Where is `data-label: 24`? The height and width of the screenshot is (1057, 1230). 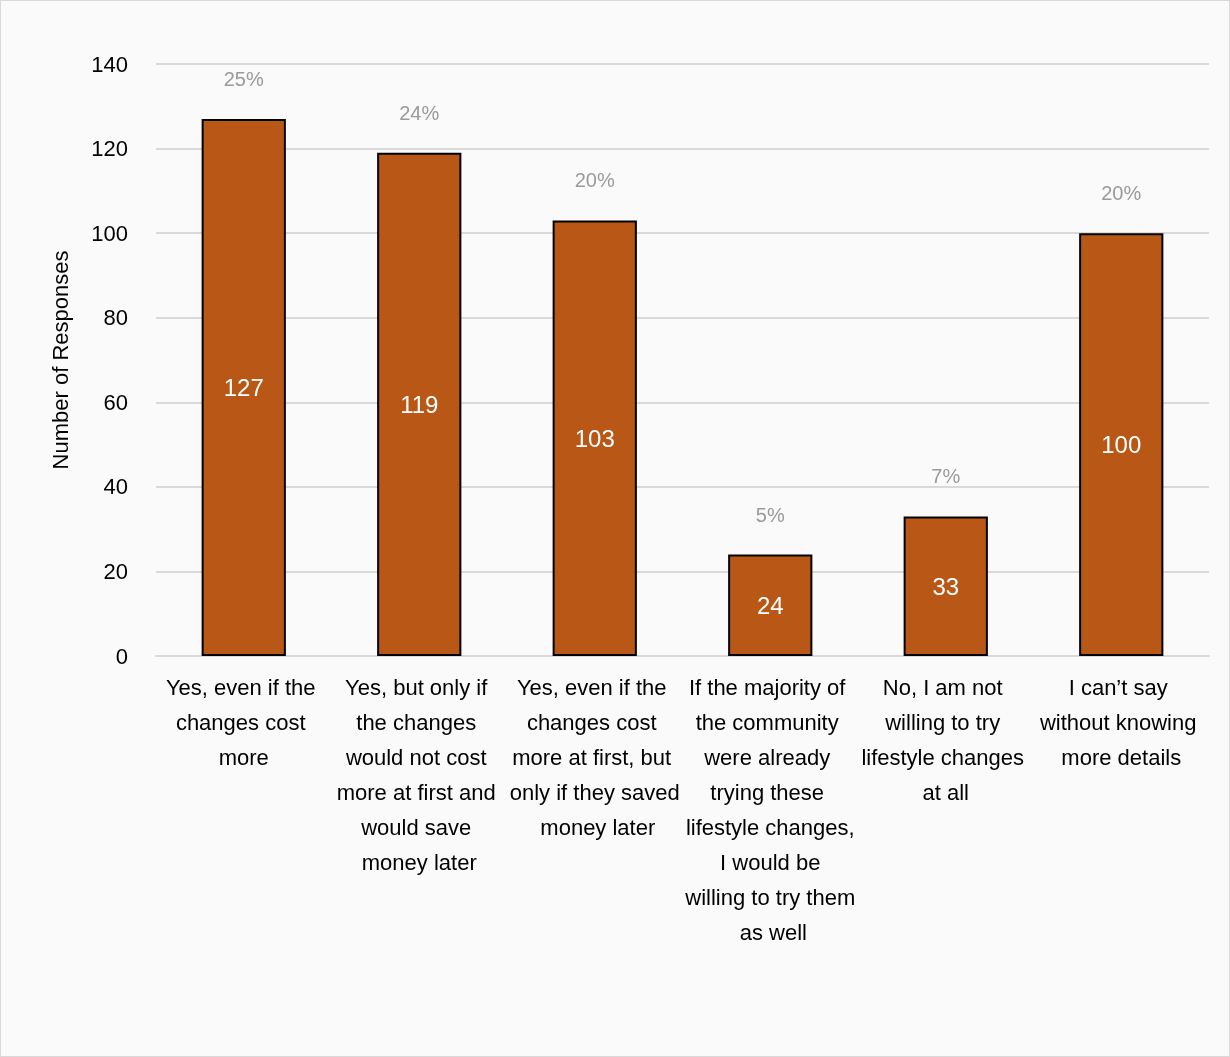 data-label: 24 is located at coordinates (770, 605).